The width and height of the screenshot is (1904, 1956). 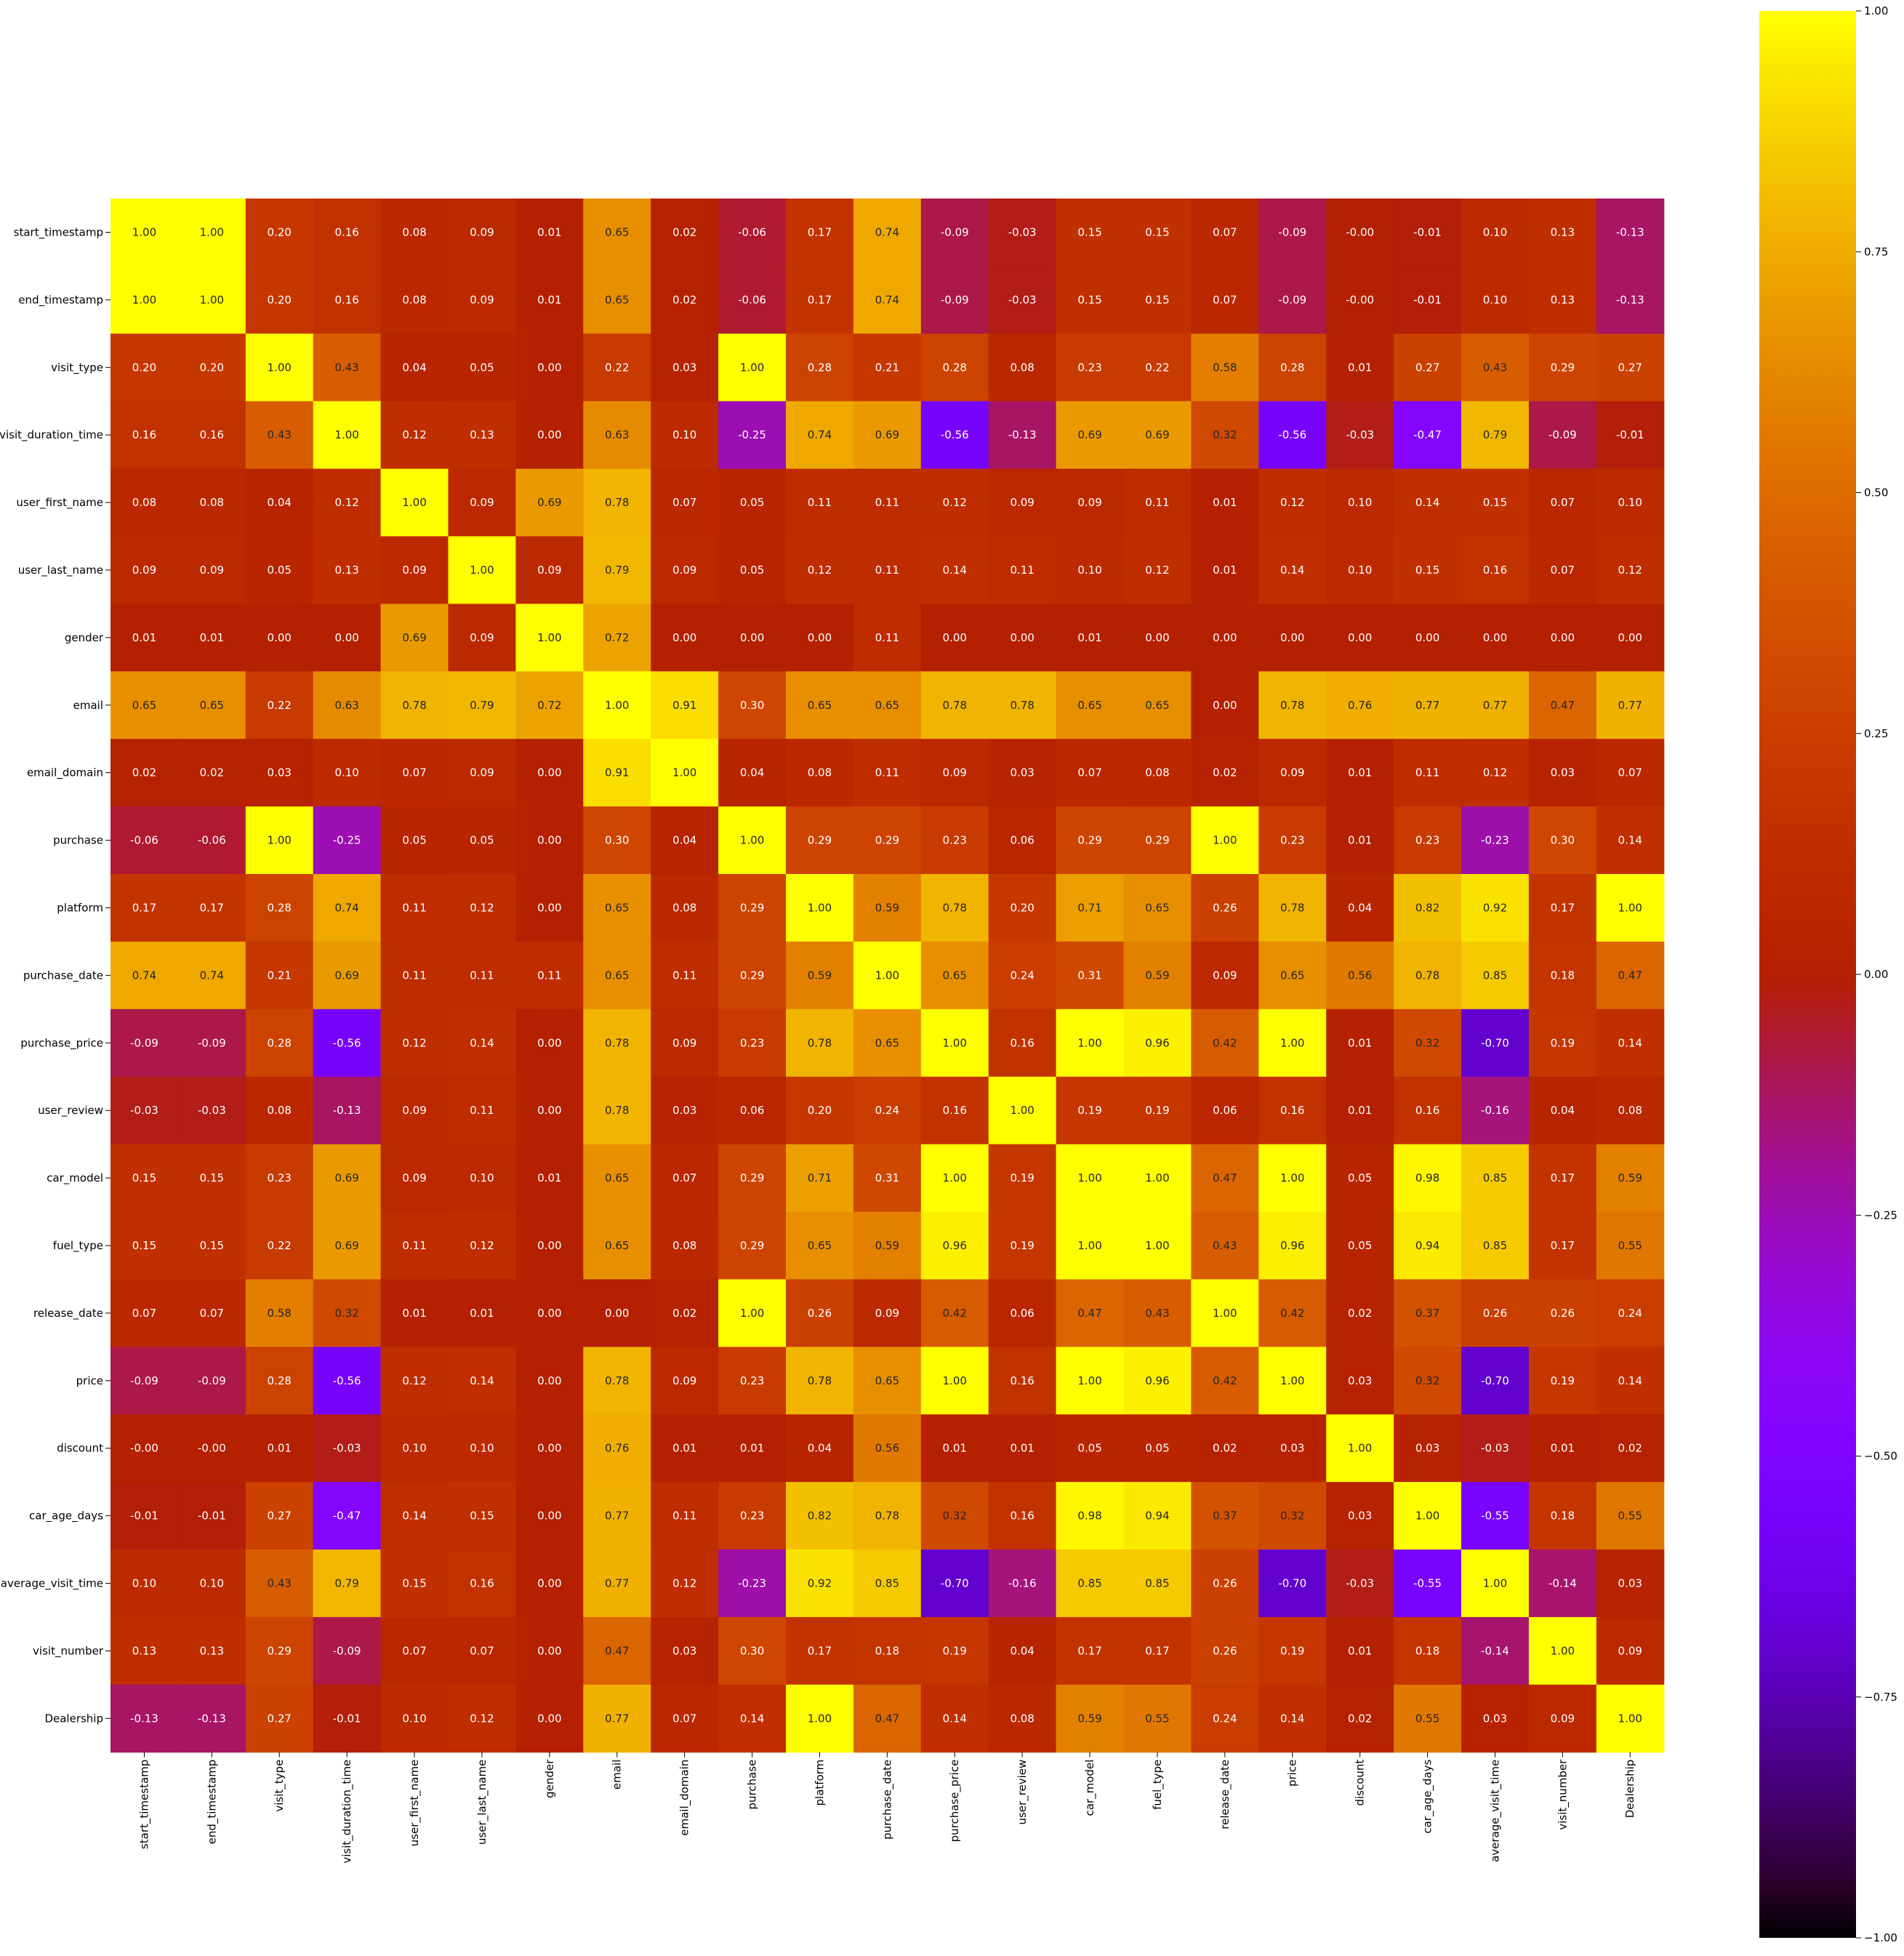 I want to click on cell-annotation: 0.12, so click(x=482, y=1245).